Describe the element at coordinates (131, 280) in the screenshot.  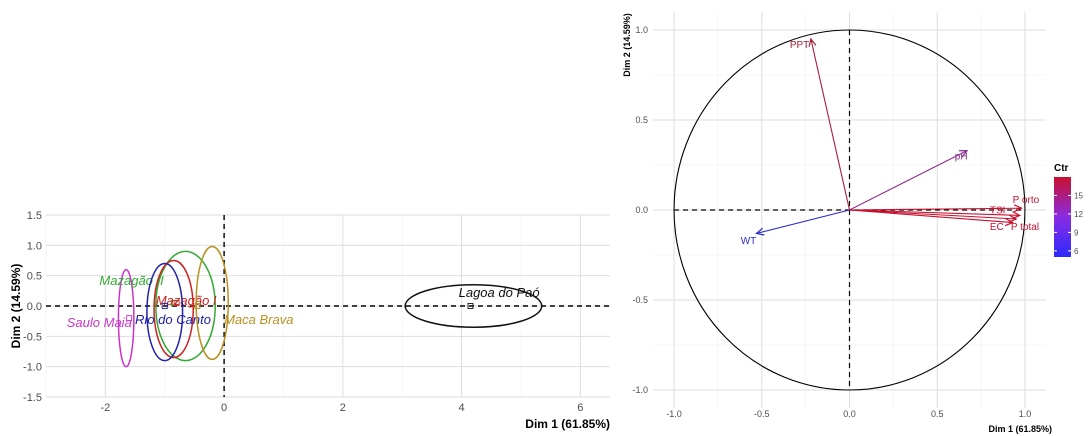
I see `group-label-mazag-o-ii: Mazagão II` at that location.